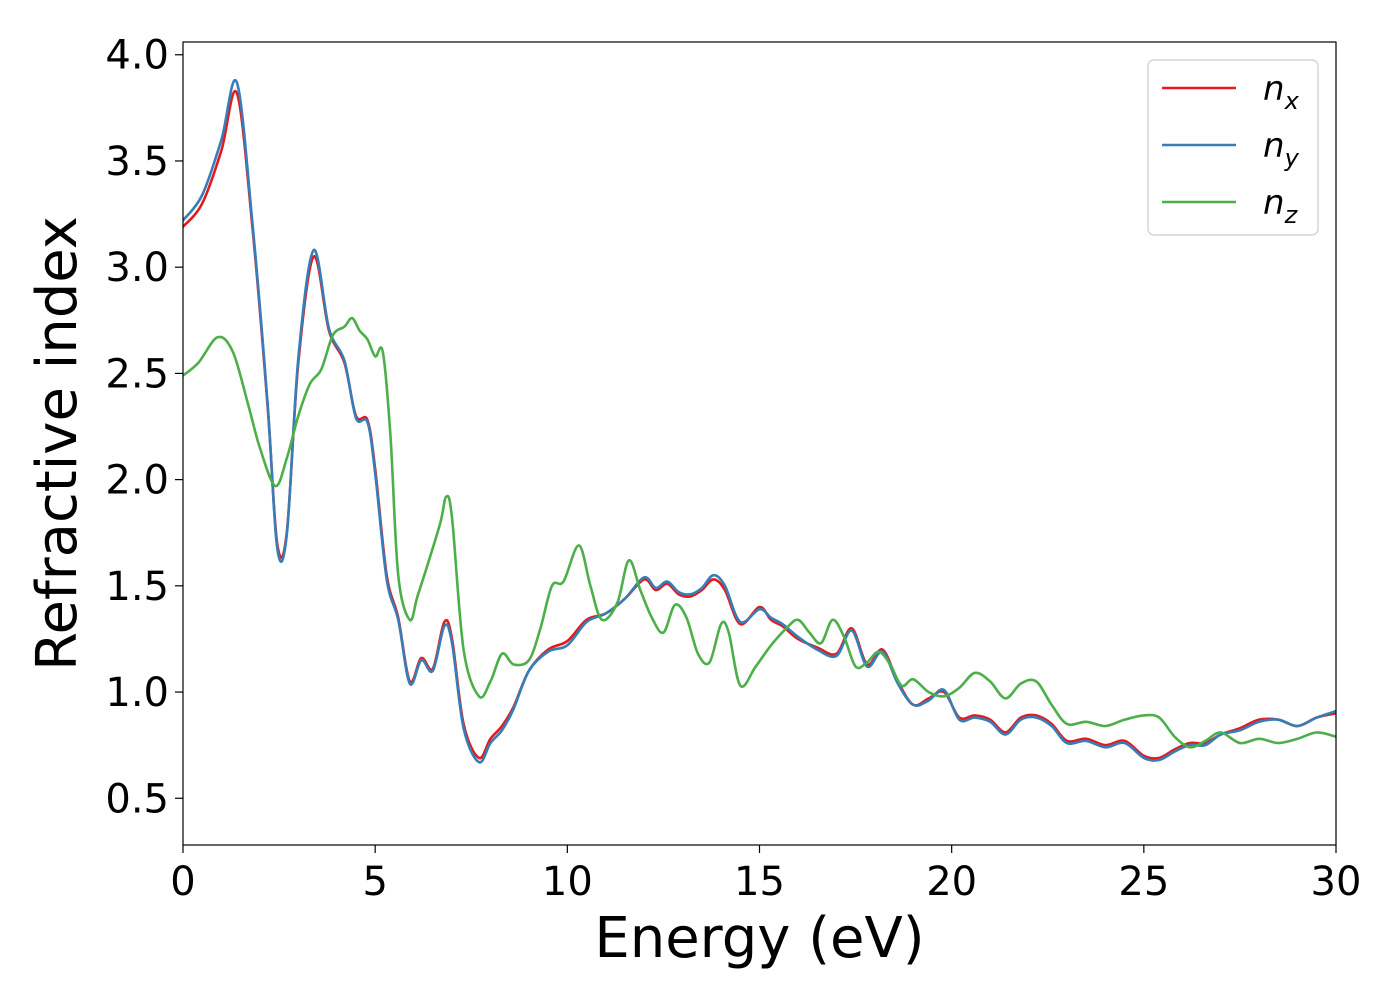 This screenshot has height=1000, width=1400. What do you see at coordinates (137, 587) in the screenshot?
I see `y-tick-label: 1.5` at bounding box center [137, 587].